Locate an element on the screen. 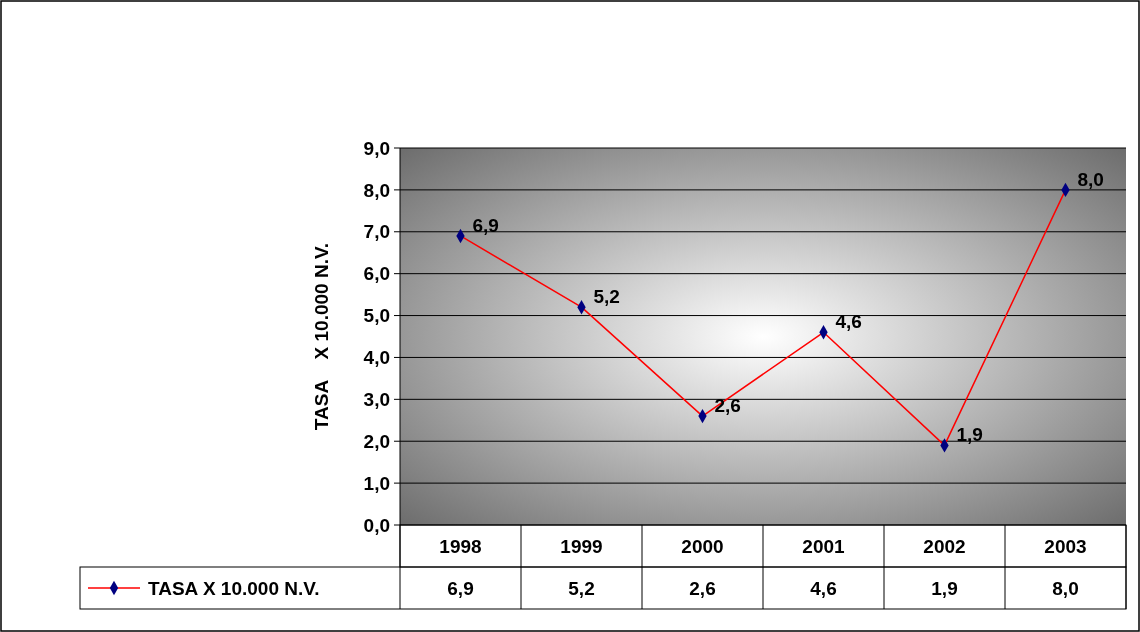  text: 2,6 is located at coordinates (727, 406).